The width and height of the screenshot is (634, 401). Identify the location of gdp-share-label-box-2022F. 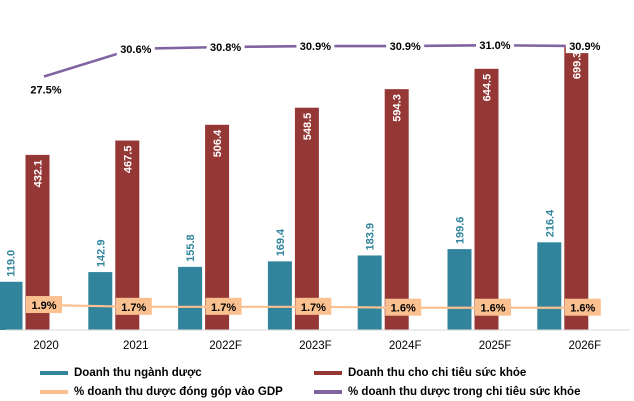
(223, 306).